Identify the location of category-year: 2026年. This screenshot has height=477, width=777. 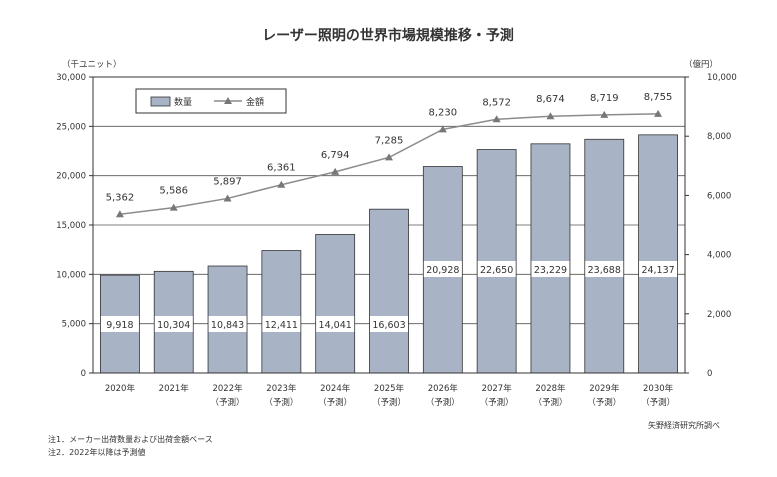
(443, 388).